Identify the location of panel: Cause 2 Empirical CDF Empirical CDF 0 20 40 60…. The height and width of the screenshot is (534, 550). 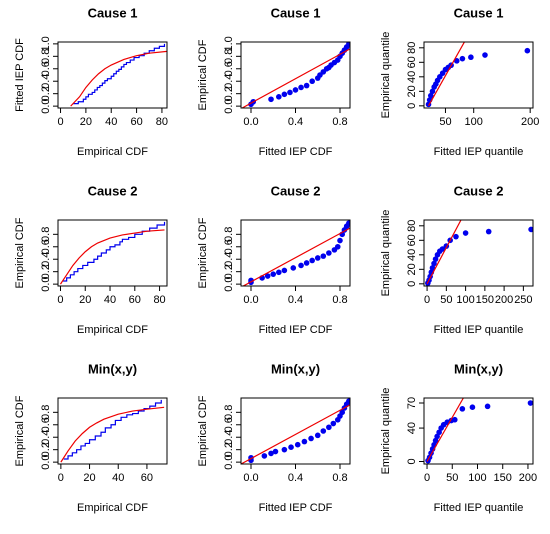
(91, 259).